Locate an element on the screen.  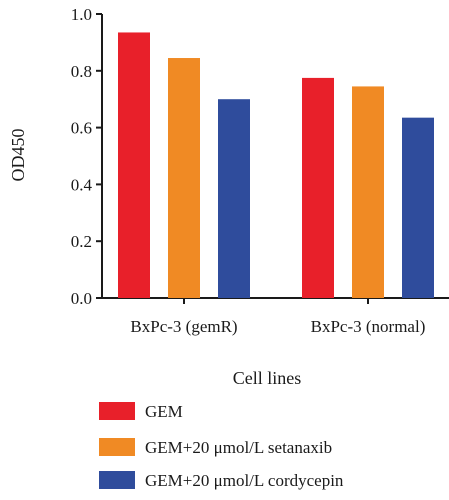
y-tick-label: 0.4 is located at coordinates (82, 184).